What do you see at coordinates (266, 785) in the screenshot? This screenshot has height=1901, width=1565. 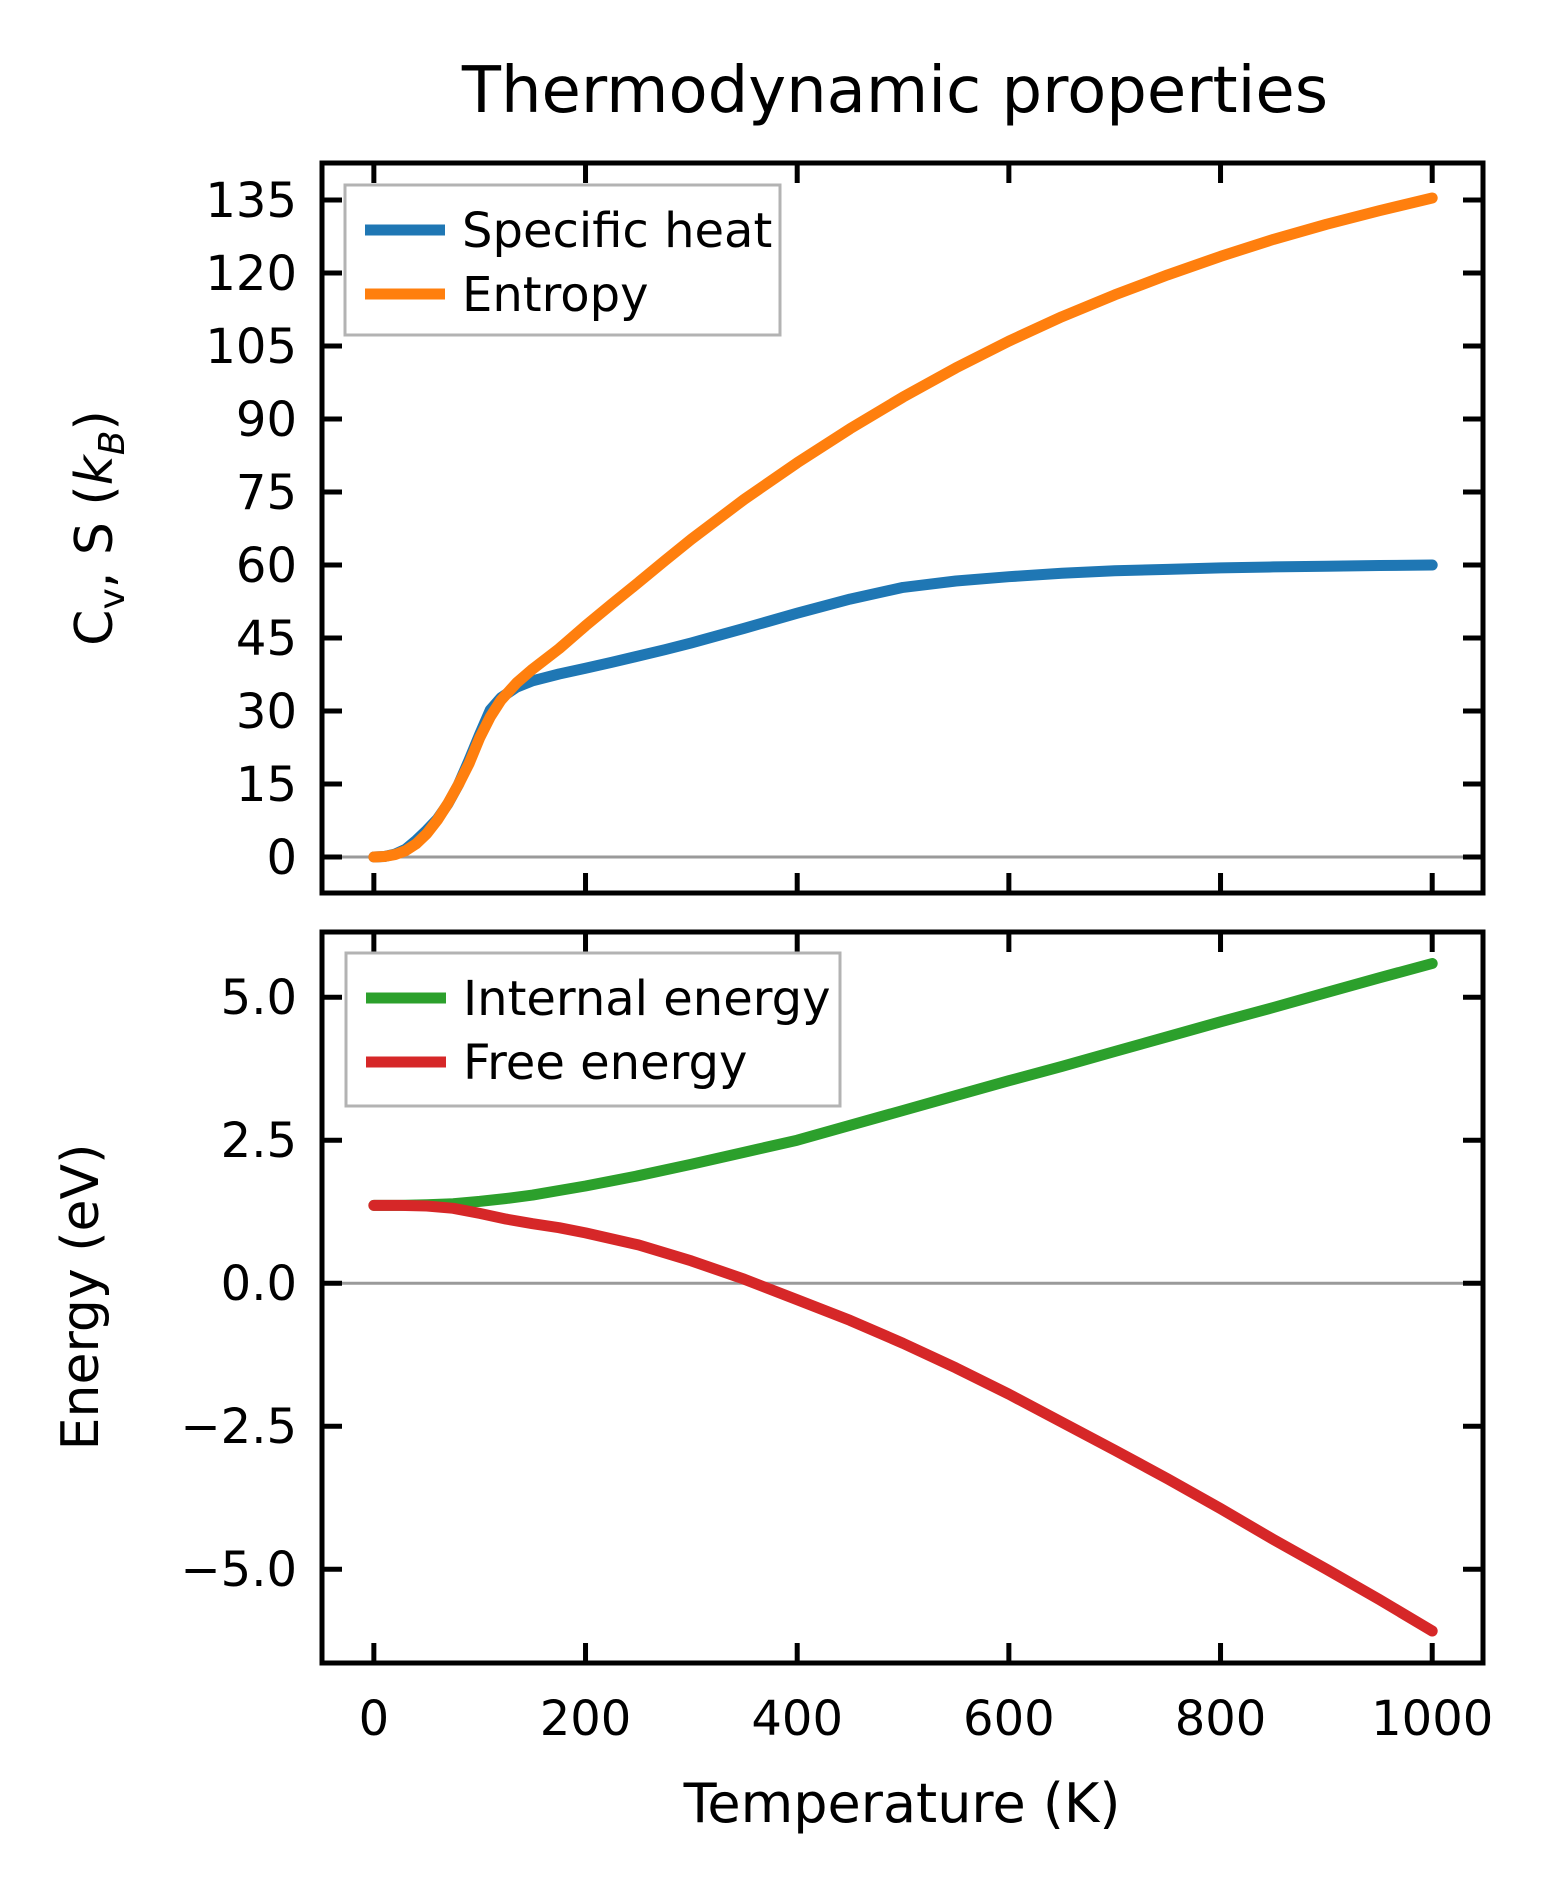 I see `y-tick-label: 15` at bounding box center [266, 785].